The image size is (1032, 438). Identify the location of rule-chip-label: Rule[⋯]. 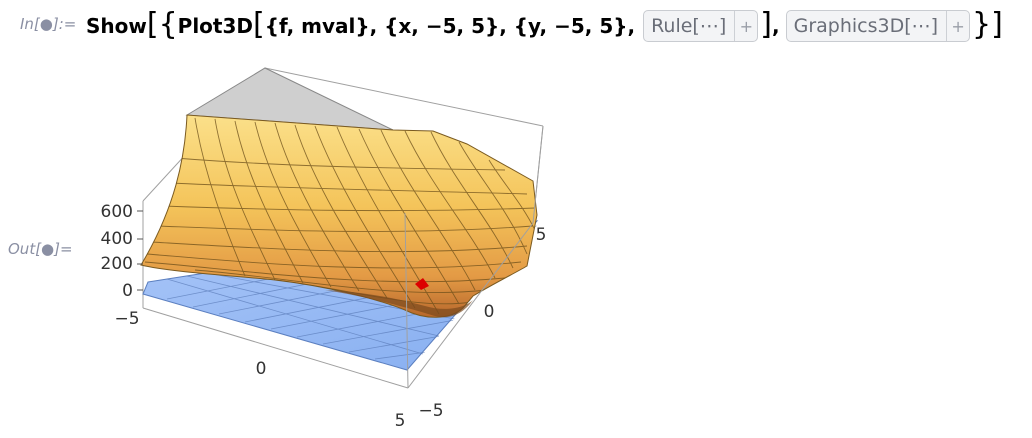
(689, 26).